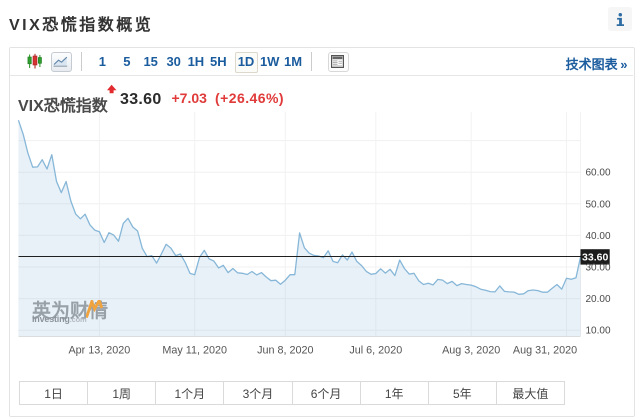 This screenshot has height=420, width=640. Describe the element at coordinates (598, 236) in the screenshot. I see `svg-text: 40.00` at that location.